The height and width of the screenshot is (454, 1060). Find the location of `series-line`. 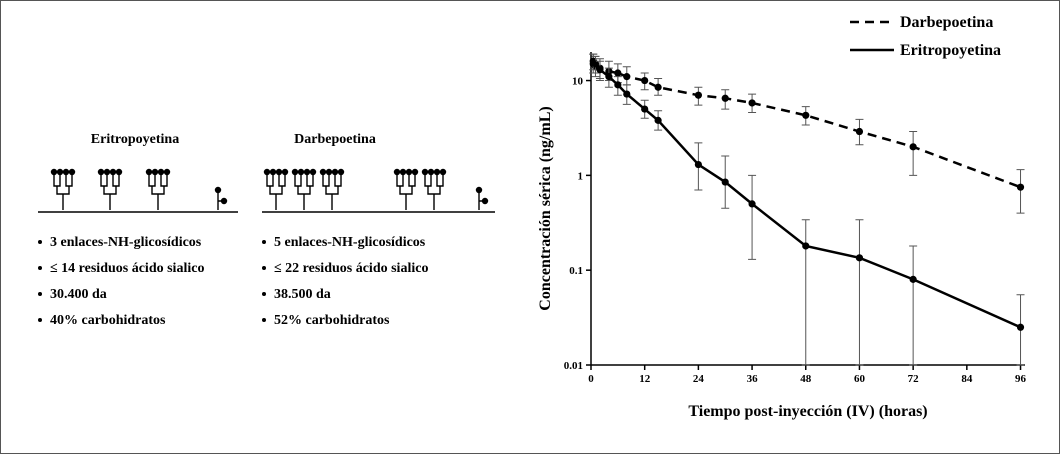

series-line is located at coordinates (806, 126).